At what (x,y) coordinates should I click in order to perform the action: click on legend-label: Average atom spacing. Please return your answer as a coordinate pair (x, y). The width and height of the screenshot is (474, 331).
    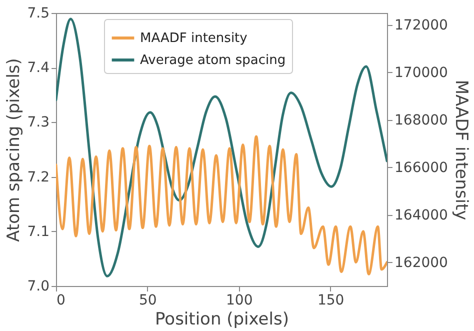
    Looking at the image, I should click on (213, 60).